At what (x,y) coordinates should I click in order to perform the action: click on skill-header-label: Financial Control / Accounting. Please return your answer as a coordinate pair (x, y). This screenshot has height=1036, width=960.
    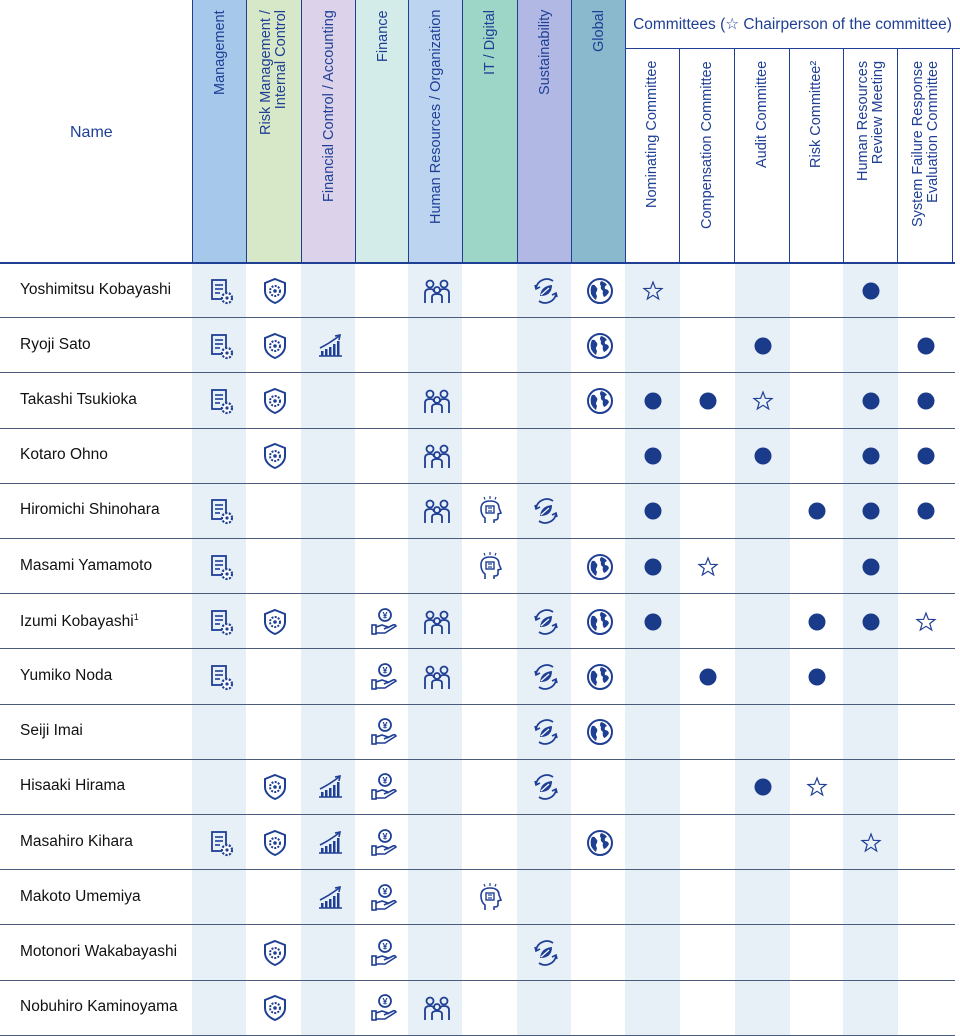
    Looking at the image, I should click on (328, 106).